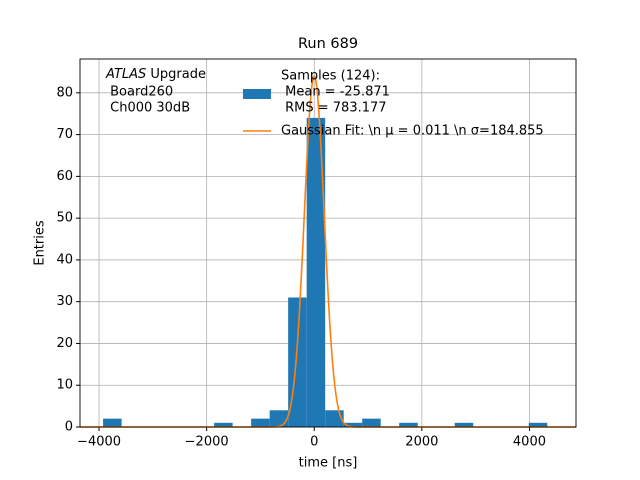  Describe the element at coordinates (412, 131) in the screenshot. I see `legend-label: Gaussian Fit: \n μ = 0.011 \n σ=184.855` at that location.